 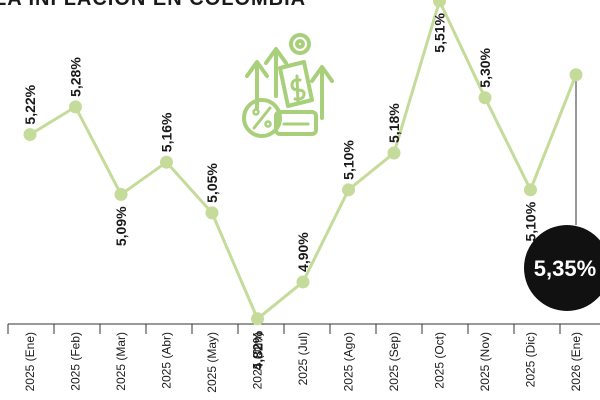 I want to click on x-tick-label: 2025 (Ago), so click(x=349, y=361).